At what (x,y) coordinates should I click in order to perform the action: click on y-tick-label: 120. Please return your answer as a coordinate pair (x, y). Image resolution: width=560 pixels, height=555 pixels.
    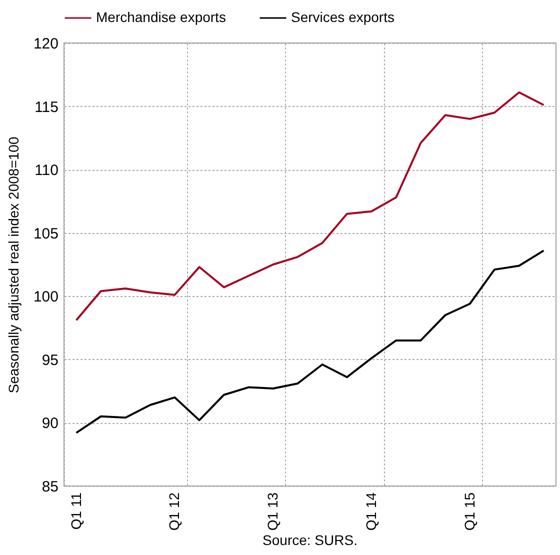
    Looking at the image, I should click on (45, 44).